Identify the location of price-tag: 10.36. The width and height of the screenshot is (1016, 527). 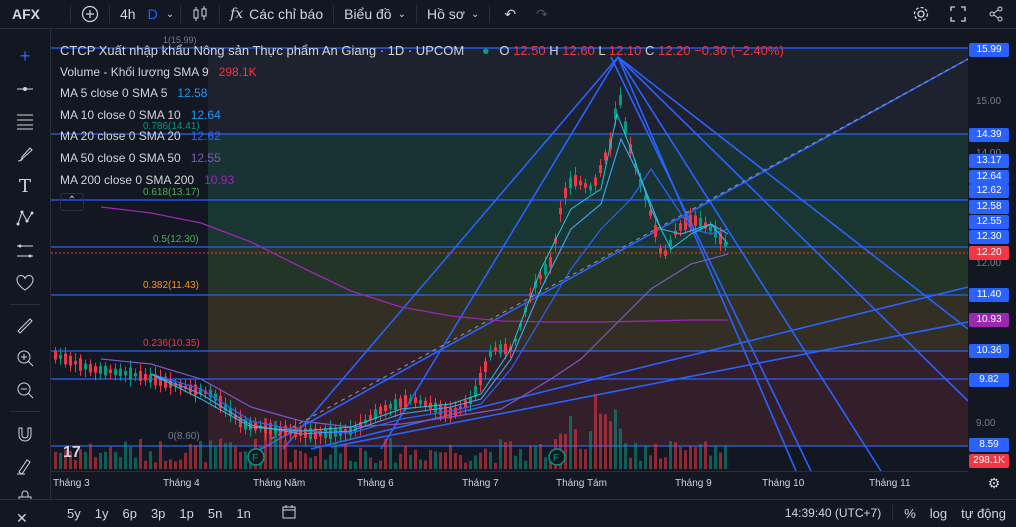
(989, 351).